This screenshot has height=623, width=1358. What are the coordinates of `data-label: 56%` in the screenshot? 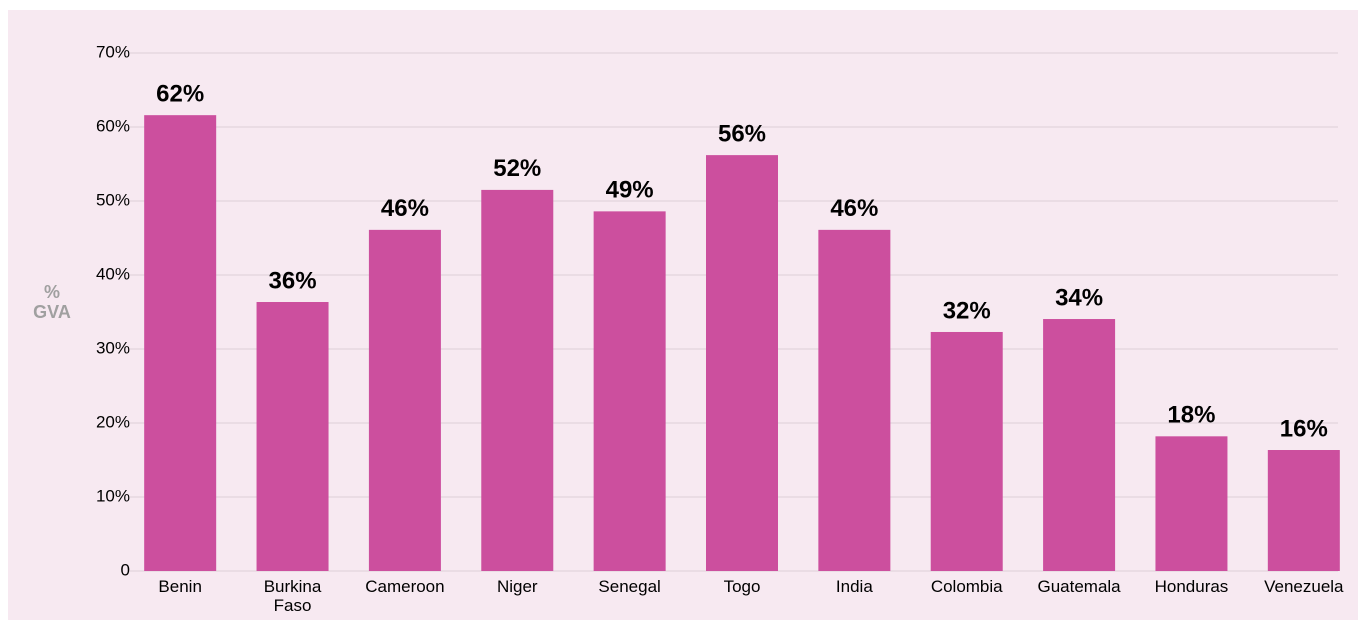 It's located at (742, 133).